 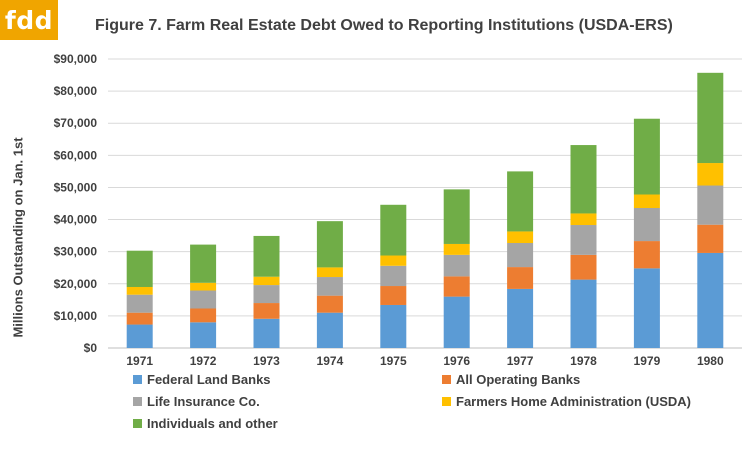 What do you see at coordinates (76, 155) in the screenshot?
I see `y-tick-label: $60,000` at bounding box center [76, 155].